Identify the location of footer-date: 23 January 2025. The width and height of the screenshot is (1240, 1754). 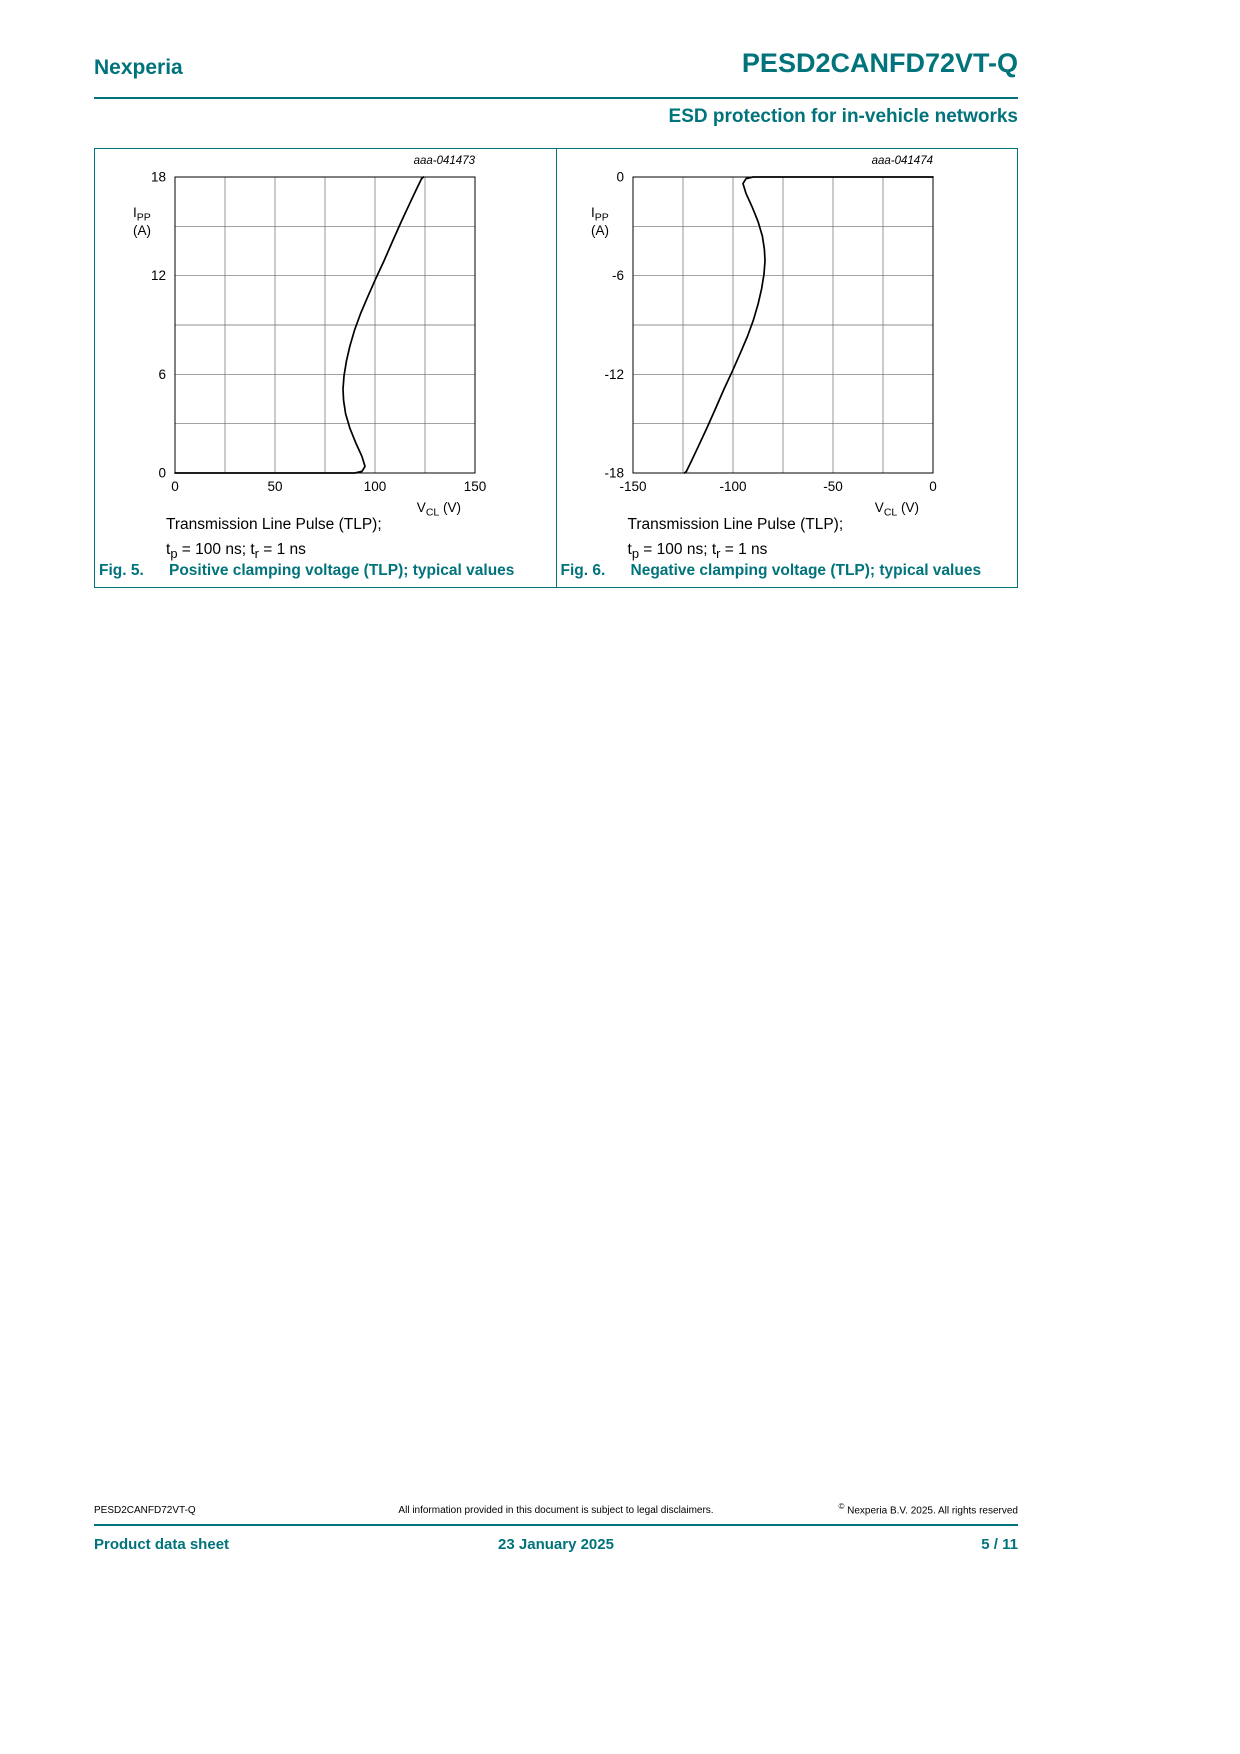
(556, 1544).